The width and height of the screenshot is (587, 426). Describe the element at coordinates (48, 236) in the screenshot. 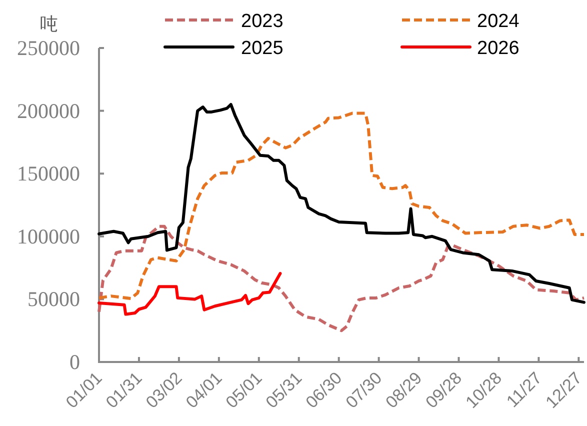

I see `y-tick-label: 100000` at that location.